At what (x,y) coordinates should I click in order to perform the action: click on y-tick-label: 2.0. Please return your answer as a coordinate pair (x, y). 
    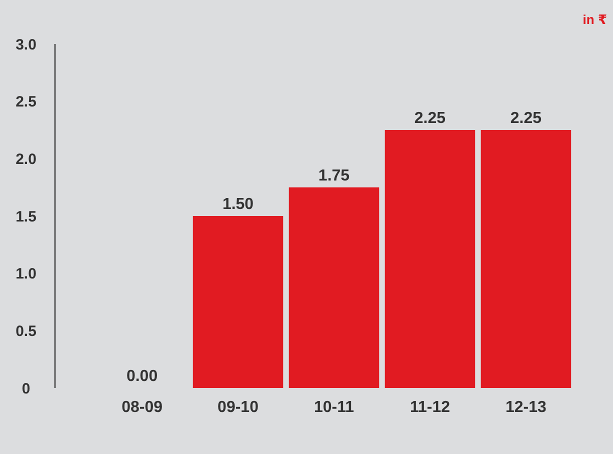
    Looking at the image, I should click on (26, 159).